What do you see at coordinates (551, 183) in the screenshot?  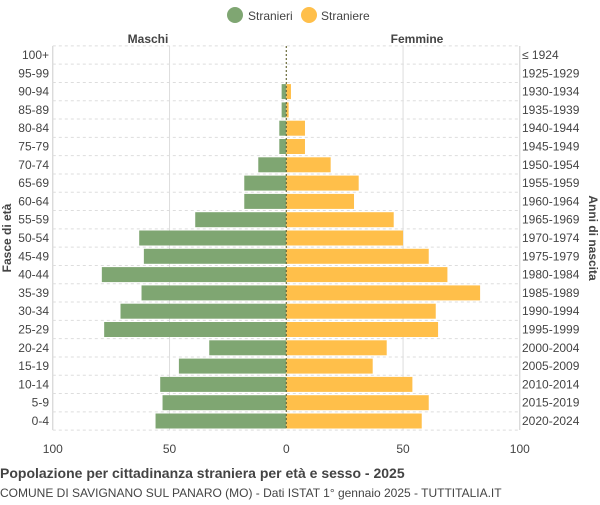 I see `birth-year-label: 1955-1959` at bounding box center [551, 183].